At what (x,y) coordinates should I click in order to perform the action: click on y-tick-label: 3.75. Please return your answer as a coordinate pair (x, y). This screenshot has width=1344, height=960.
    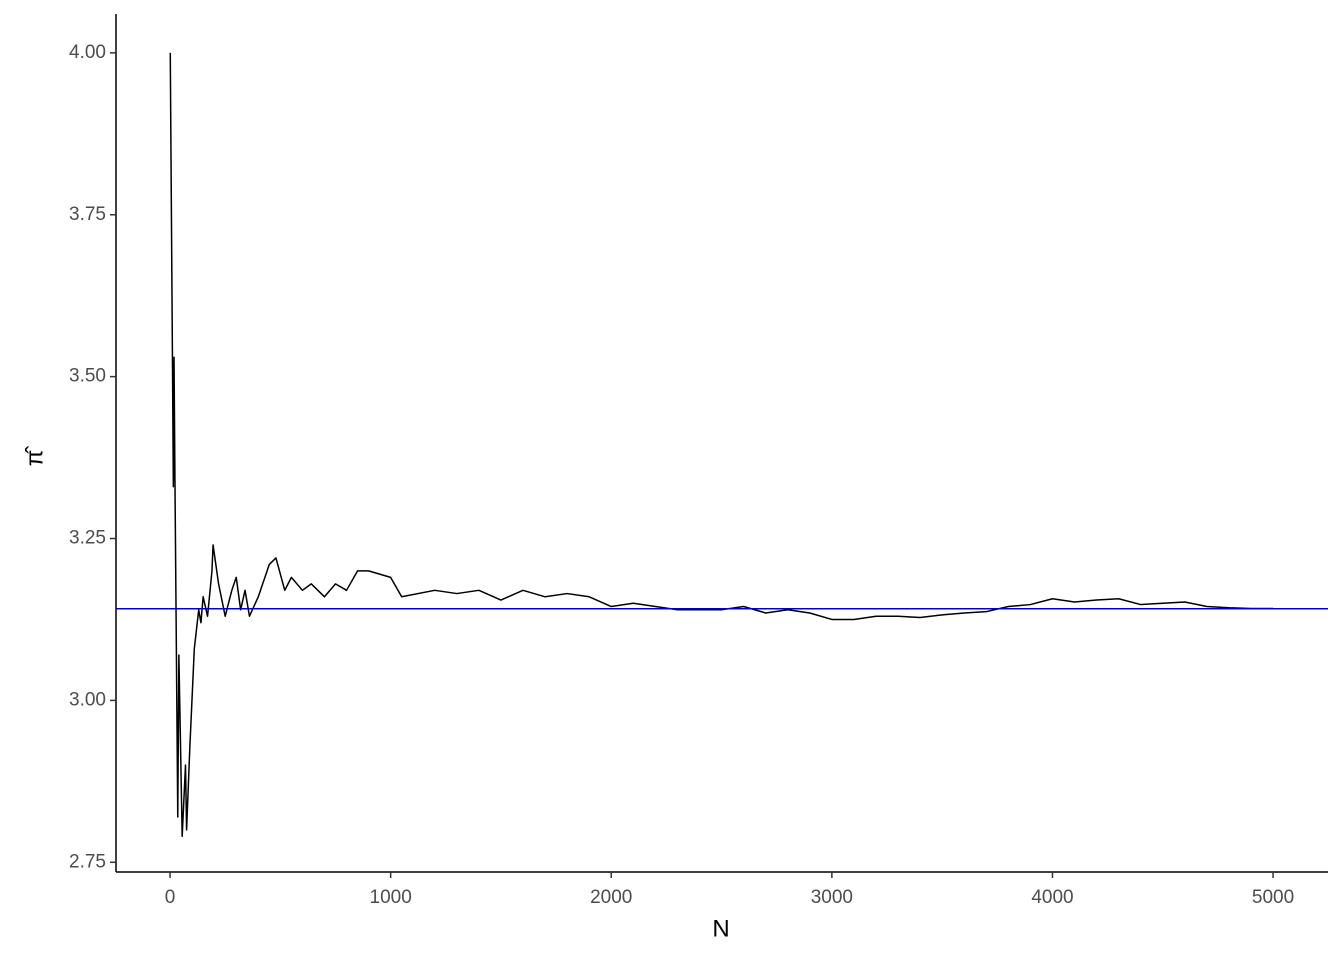
    Looking at the image, I should click on (87, 214).